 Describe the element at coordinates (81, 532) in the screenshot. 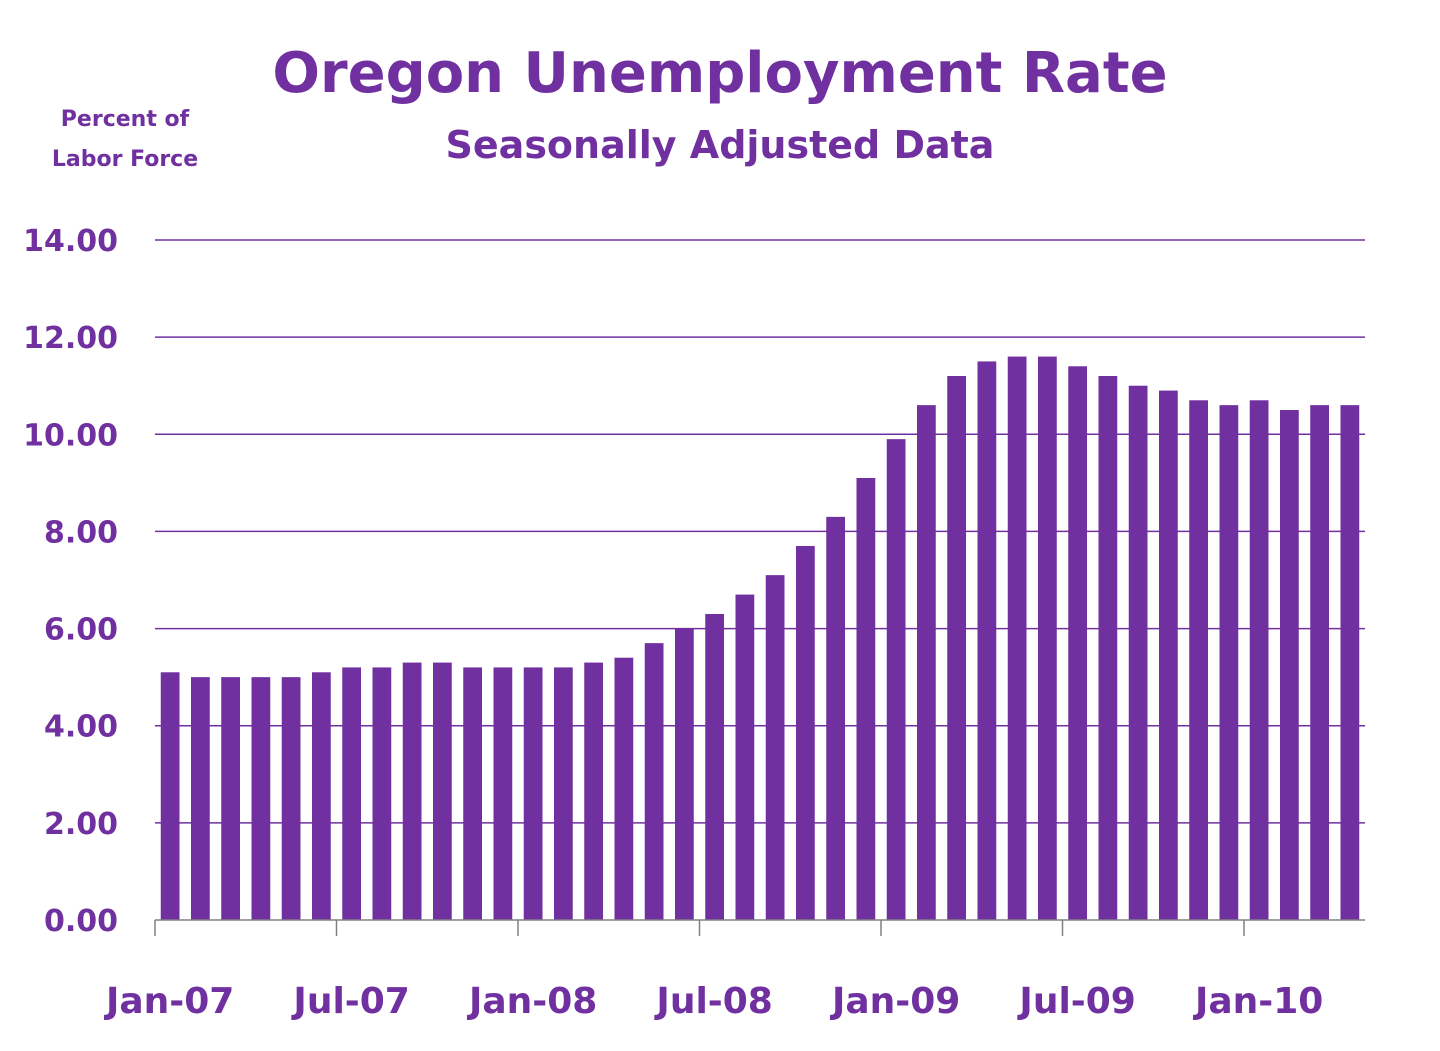

I see `y-tick-label: 8.00` at that location.